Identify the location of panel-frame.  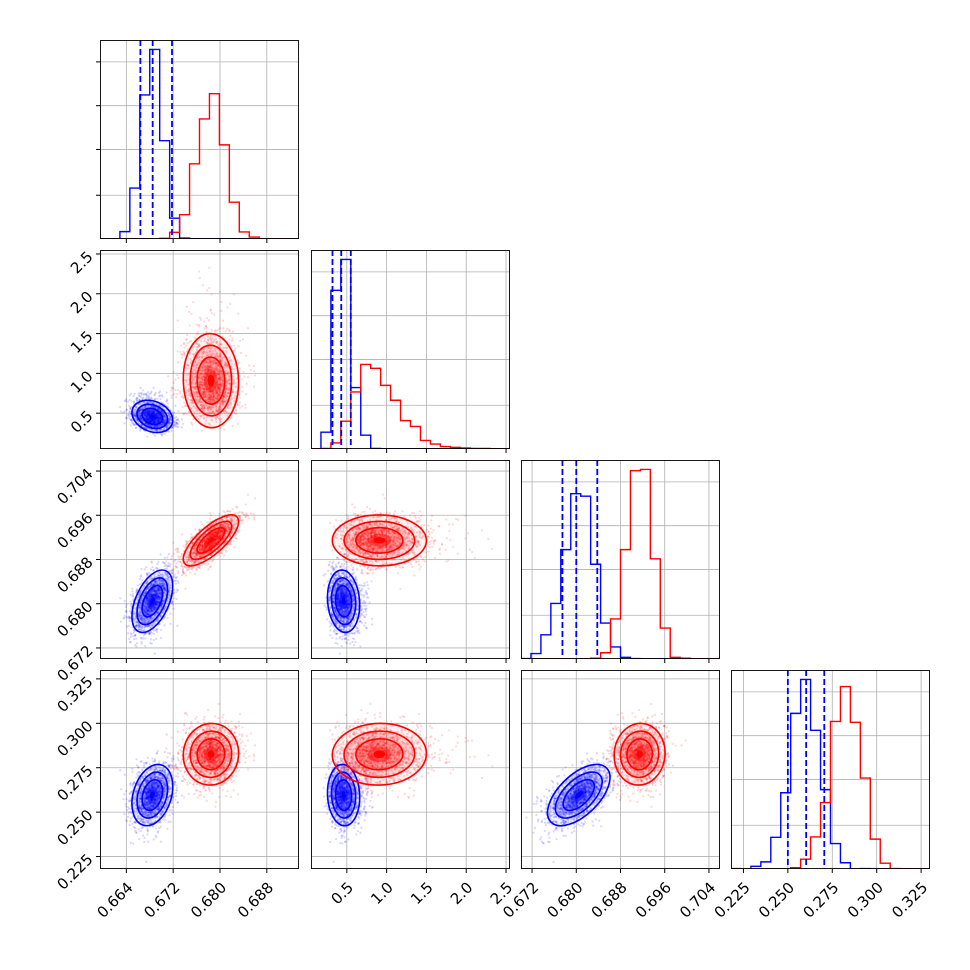
(199, 139).